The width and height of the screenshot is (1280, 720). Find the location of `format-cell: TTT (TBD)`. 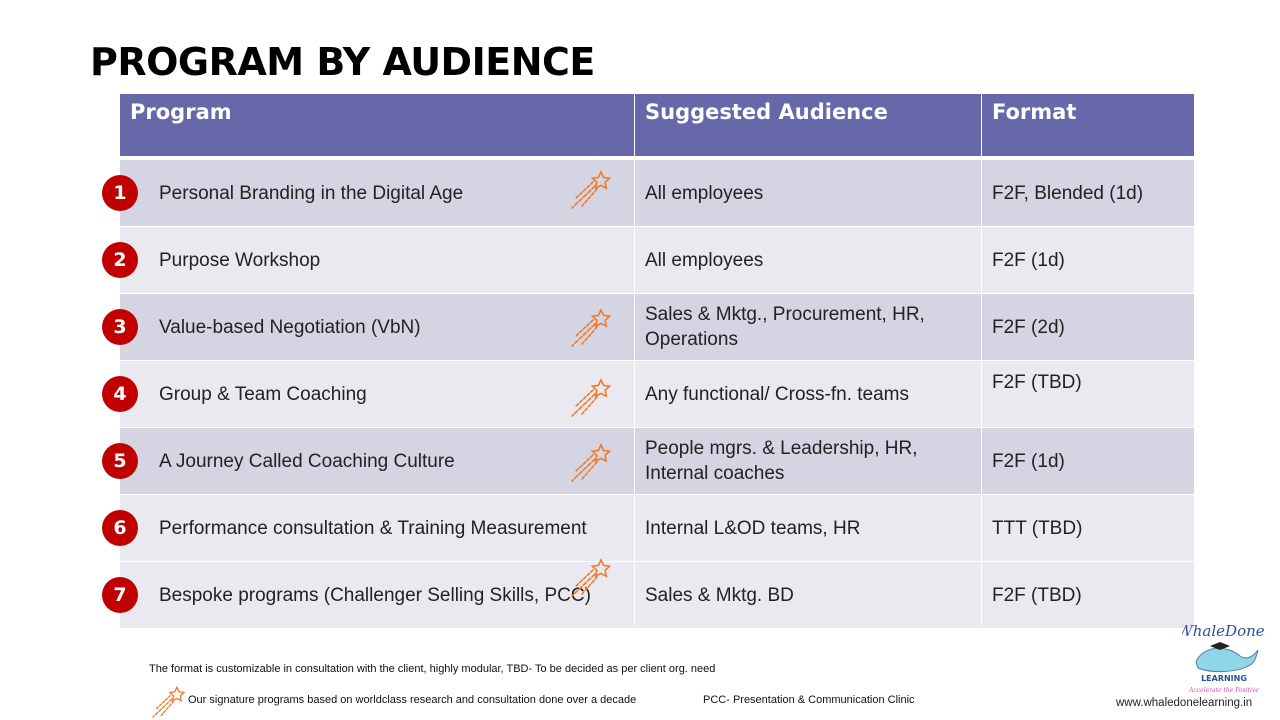

format-cell: TTT (TBD) is located at coordinates (1037, 528).